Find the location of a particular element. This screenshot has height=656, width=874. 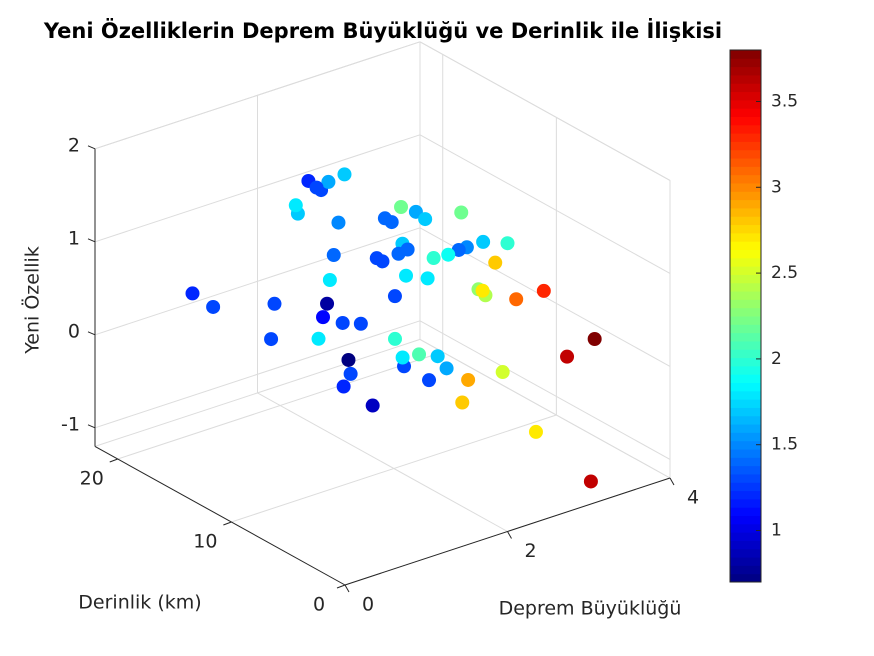

y-tick-label: 0 is located at coordinates (319, 605).